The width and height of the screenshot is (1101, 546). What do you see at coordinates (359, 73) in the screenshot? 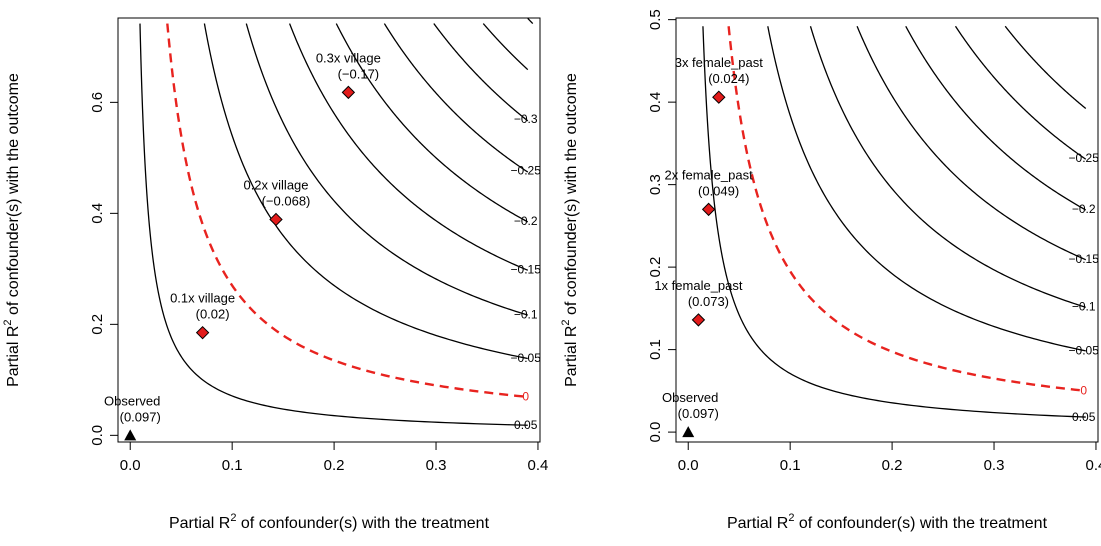
I see `bound-value: (−0.17)` at bounding box center [359, 73].